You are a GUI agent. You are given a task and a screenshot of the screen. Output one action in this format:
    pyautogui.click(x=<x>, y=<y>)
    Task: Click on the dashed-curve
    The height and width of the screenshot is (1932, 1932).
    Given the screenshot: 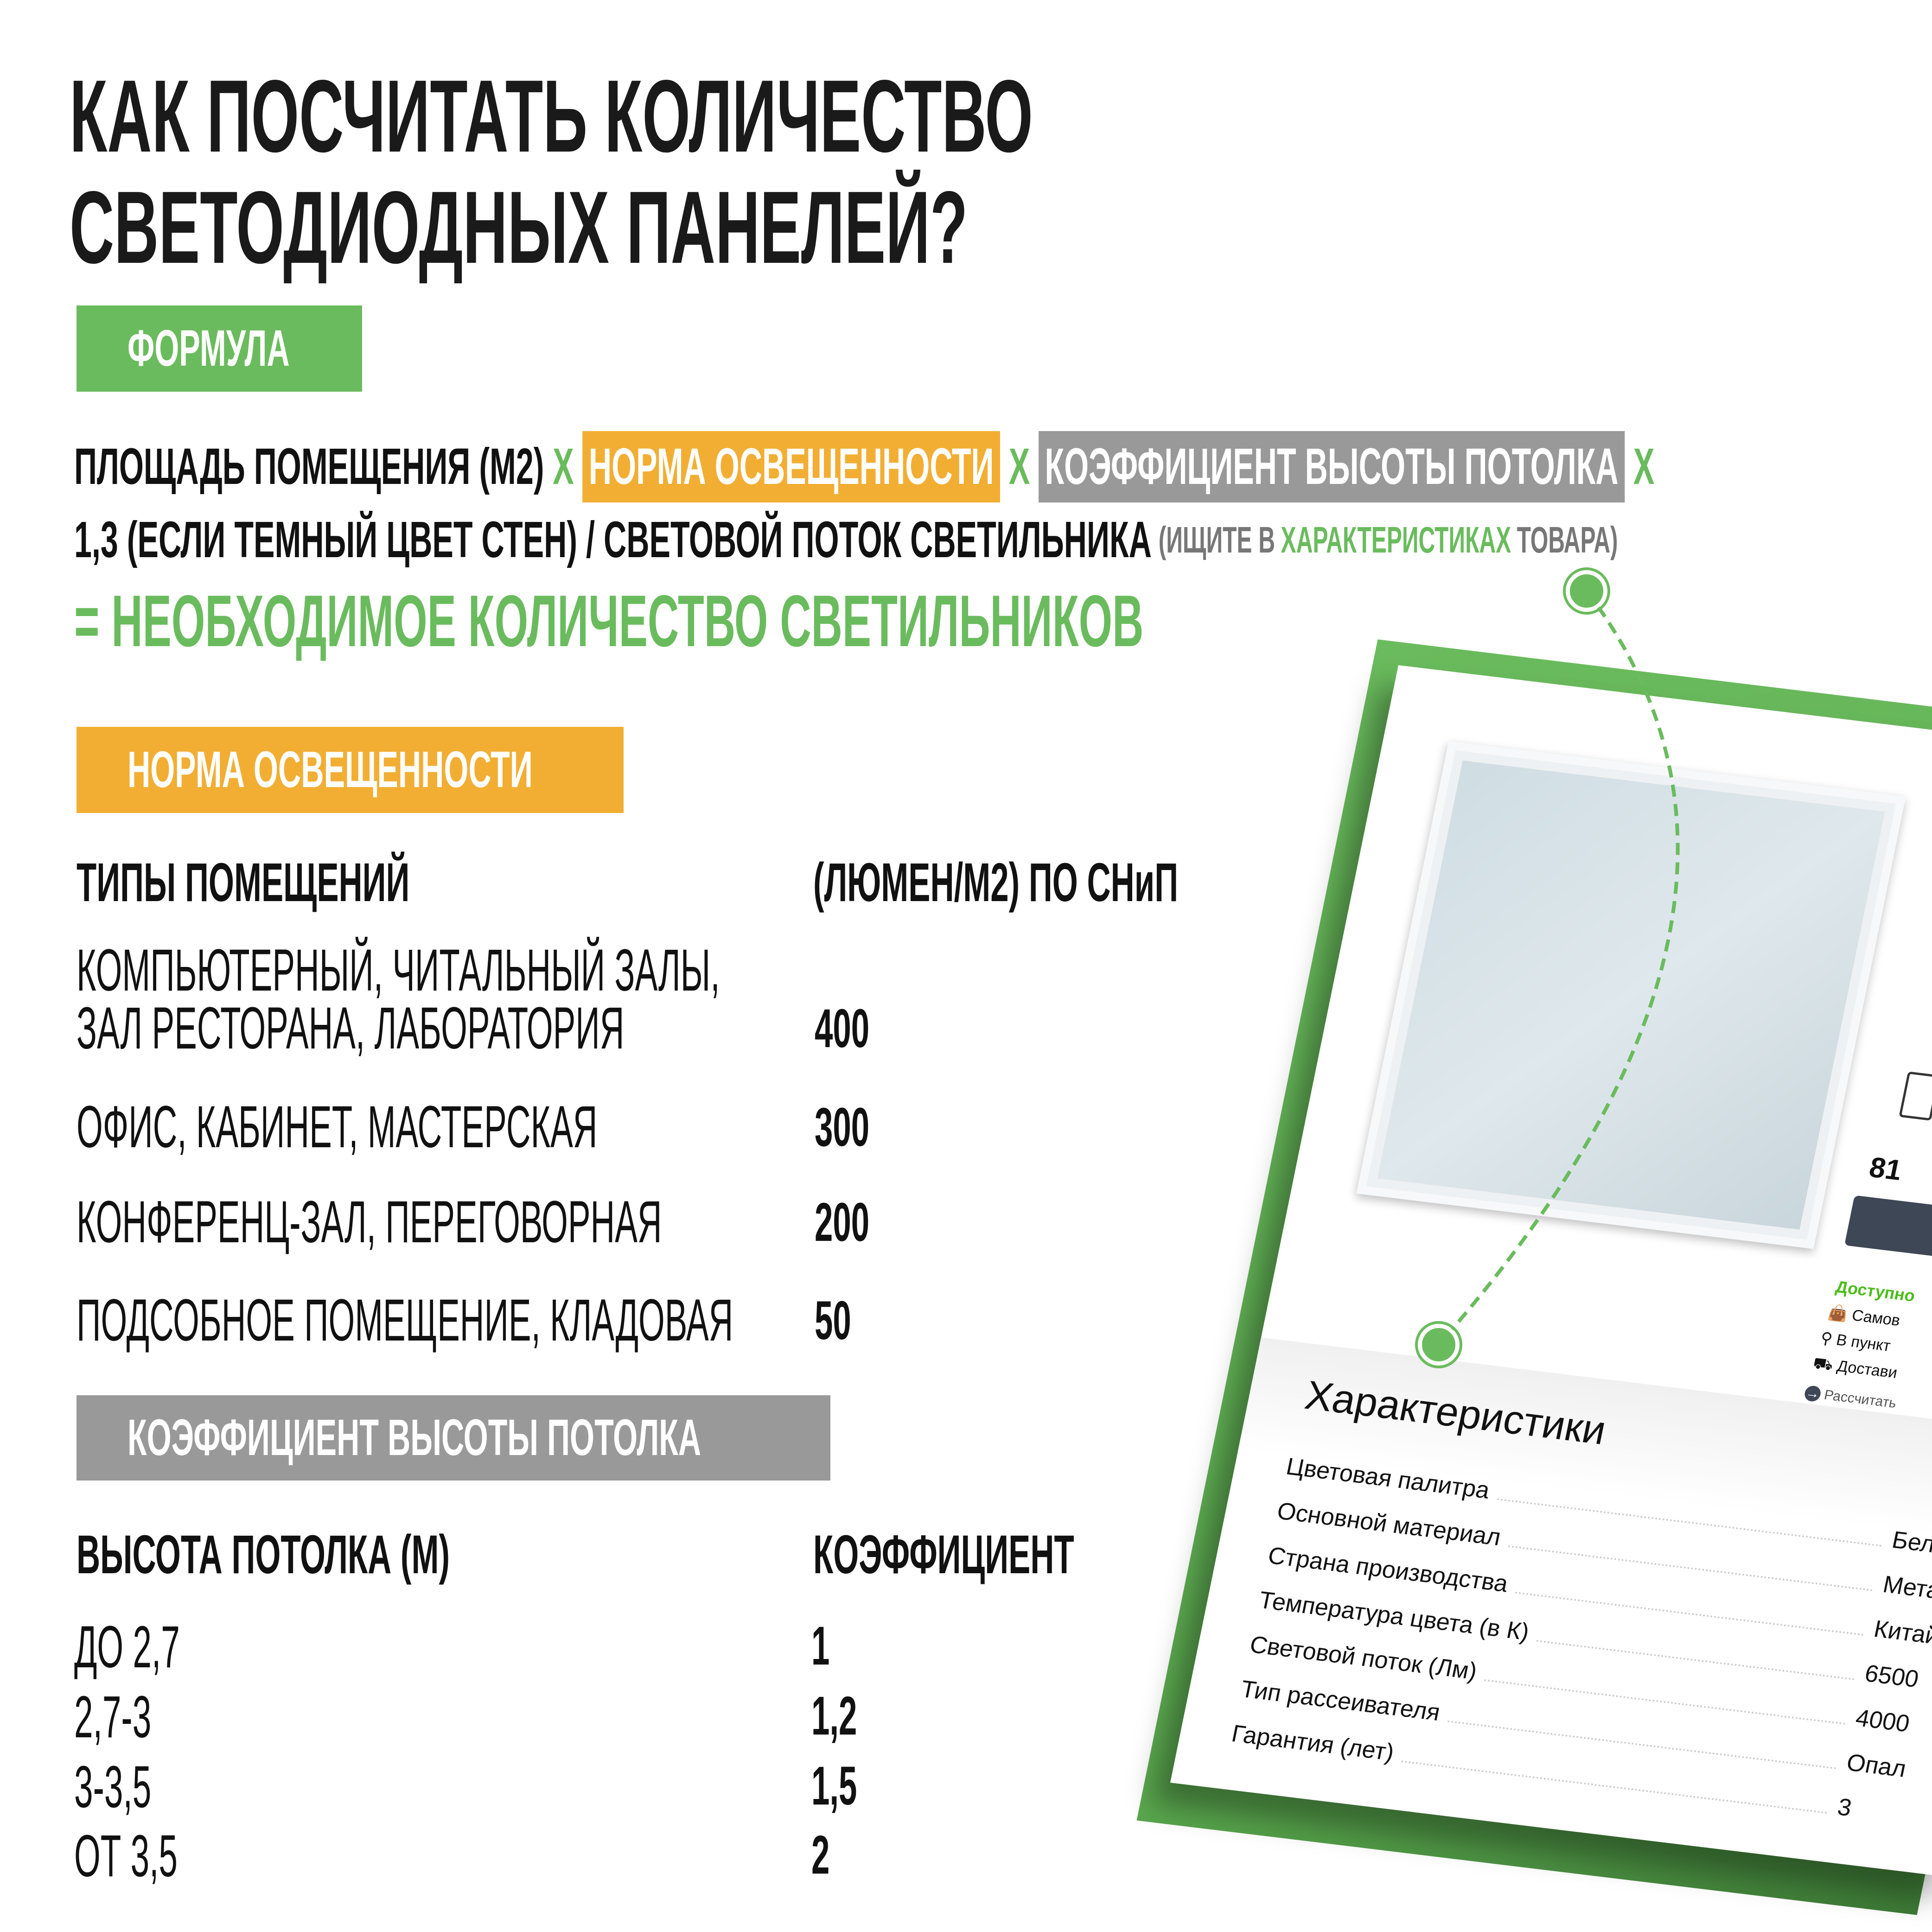 What is the action you would take?
    pyautogui.click(x=1558, y=968)
    